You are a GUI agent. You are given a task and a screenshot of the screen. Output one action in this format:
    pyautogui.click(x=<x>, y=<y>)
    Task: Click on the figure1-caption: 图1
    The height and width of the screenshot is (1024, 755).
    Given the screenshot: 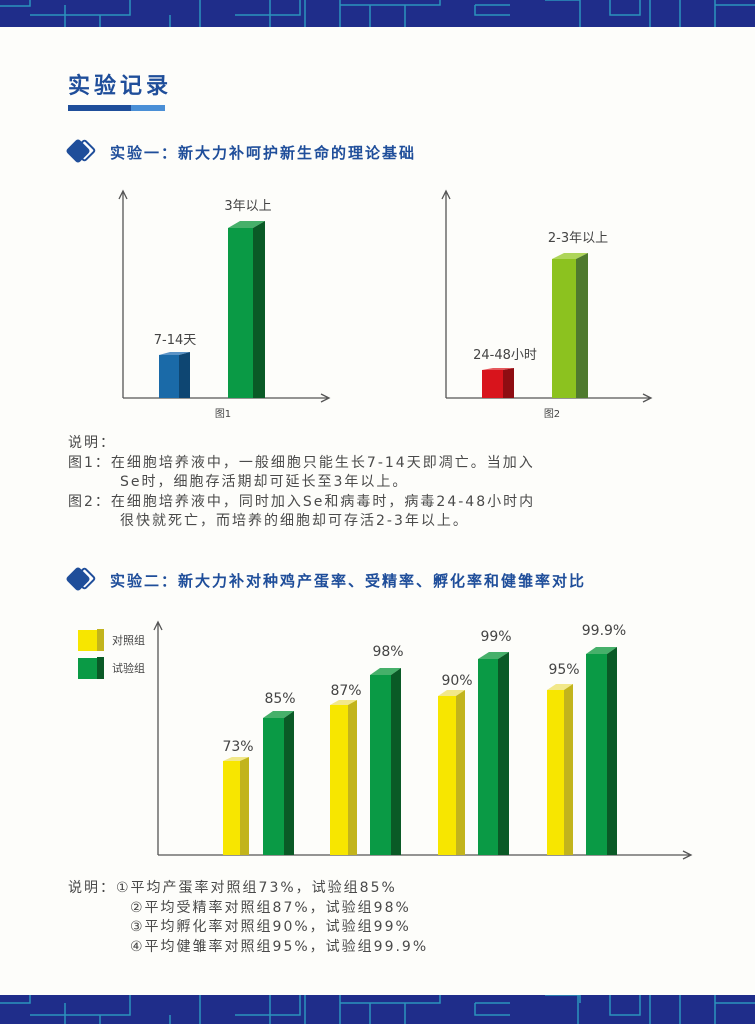 What is the action you would take?
    pyautogui.click(x=223, y=414)
    